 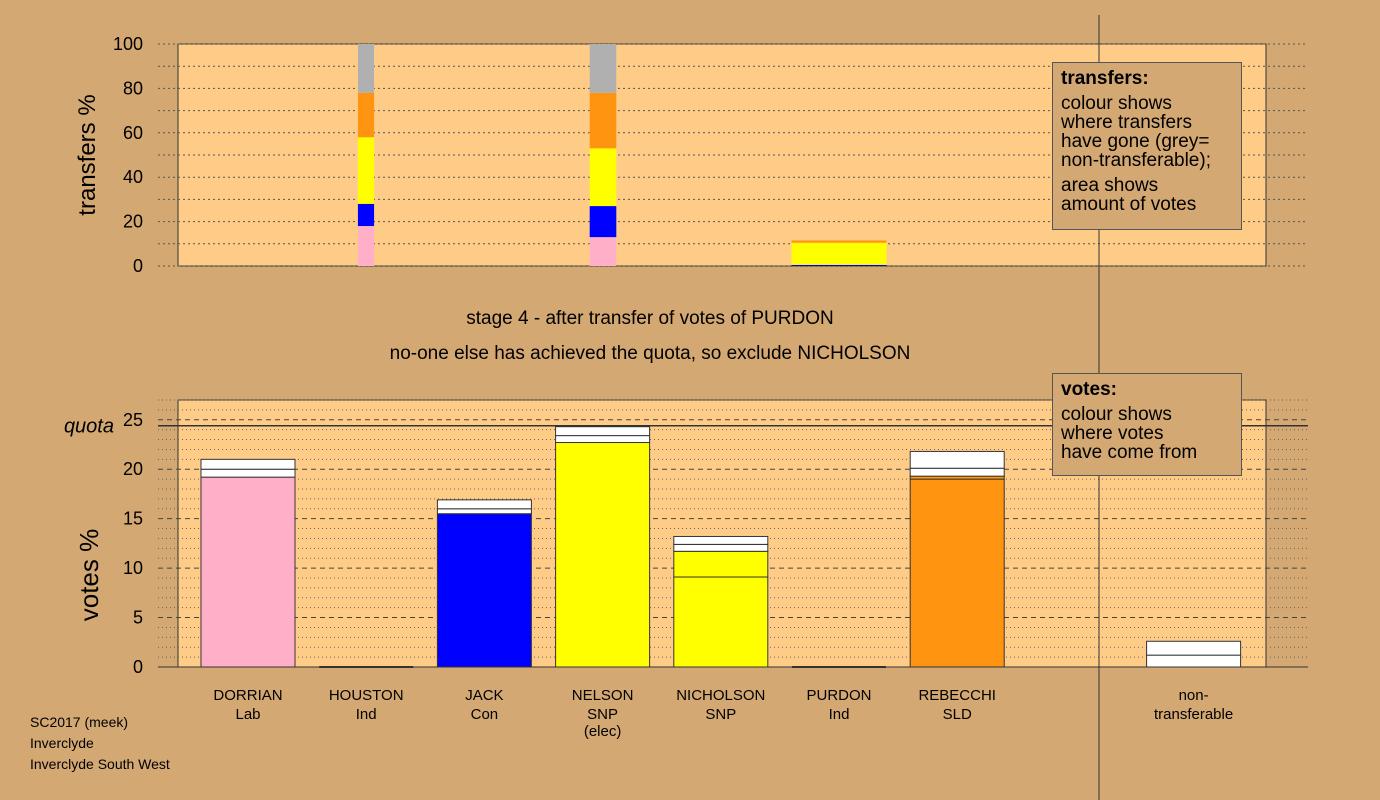 I want to click on candidate-party-label: SLD, so click(x=957, y=714).